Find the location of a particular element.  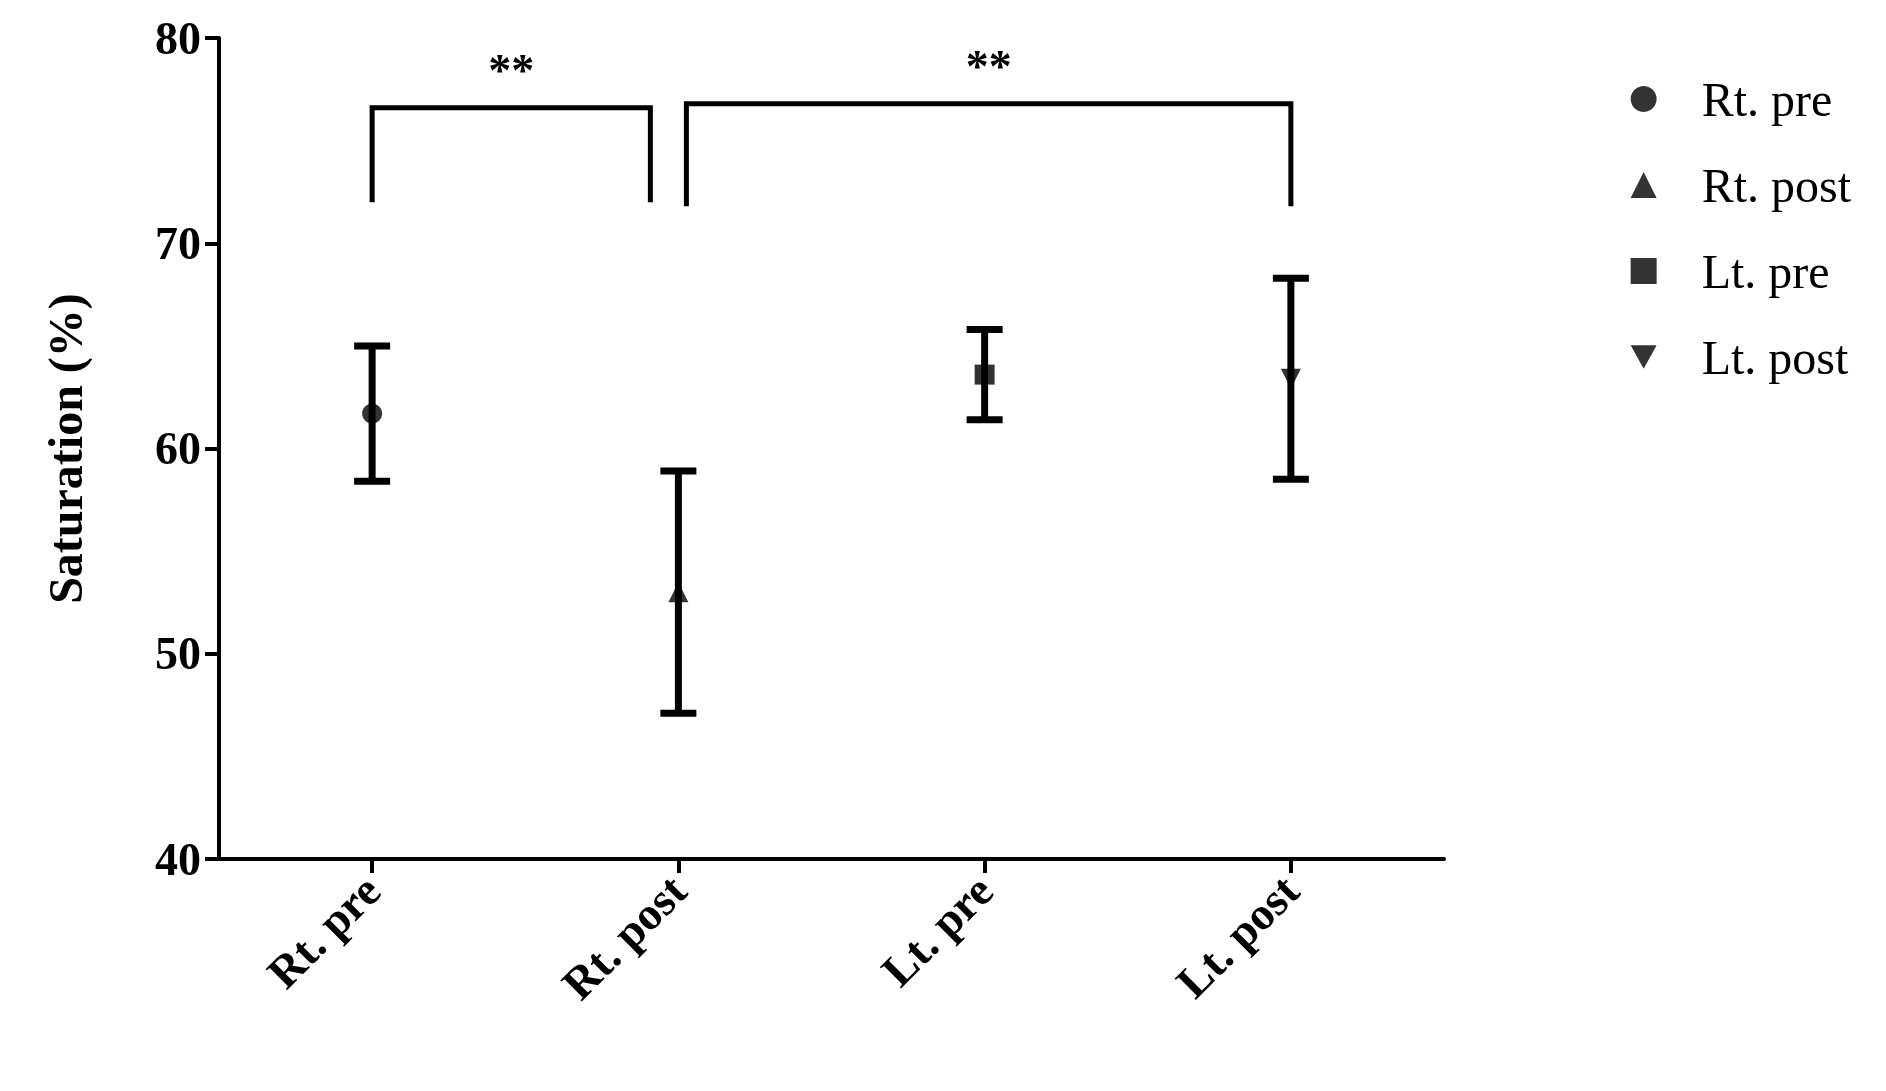

legend-label: Rt. post is located at coordinates (1776, 185).